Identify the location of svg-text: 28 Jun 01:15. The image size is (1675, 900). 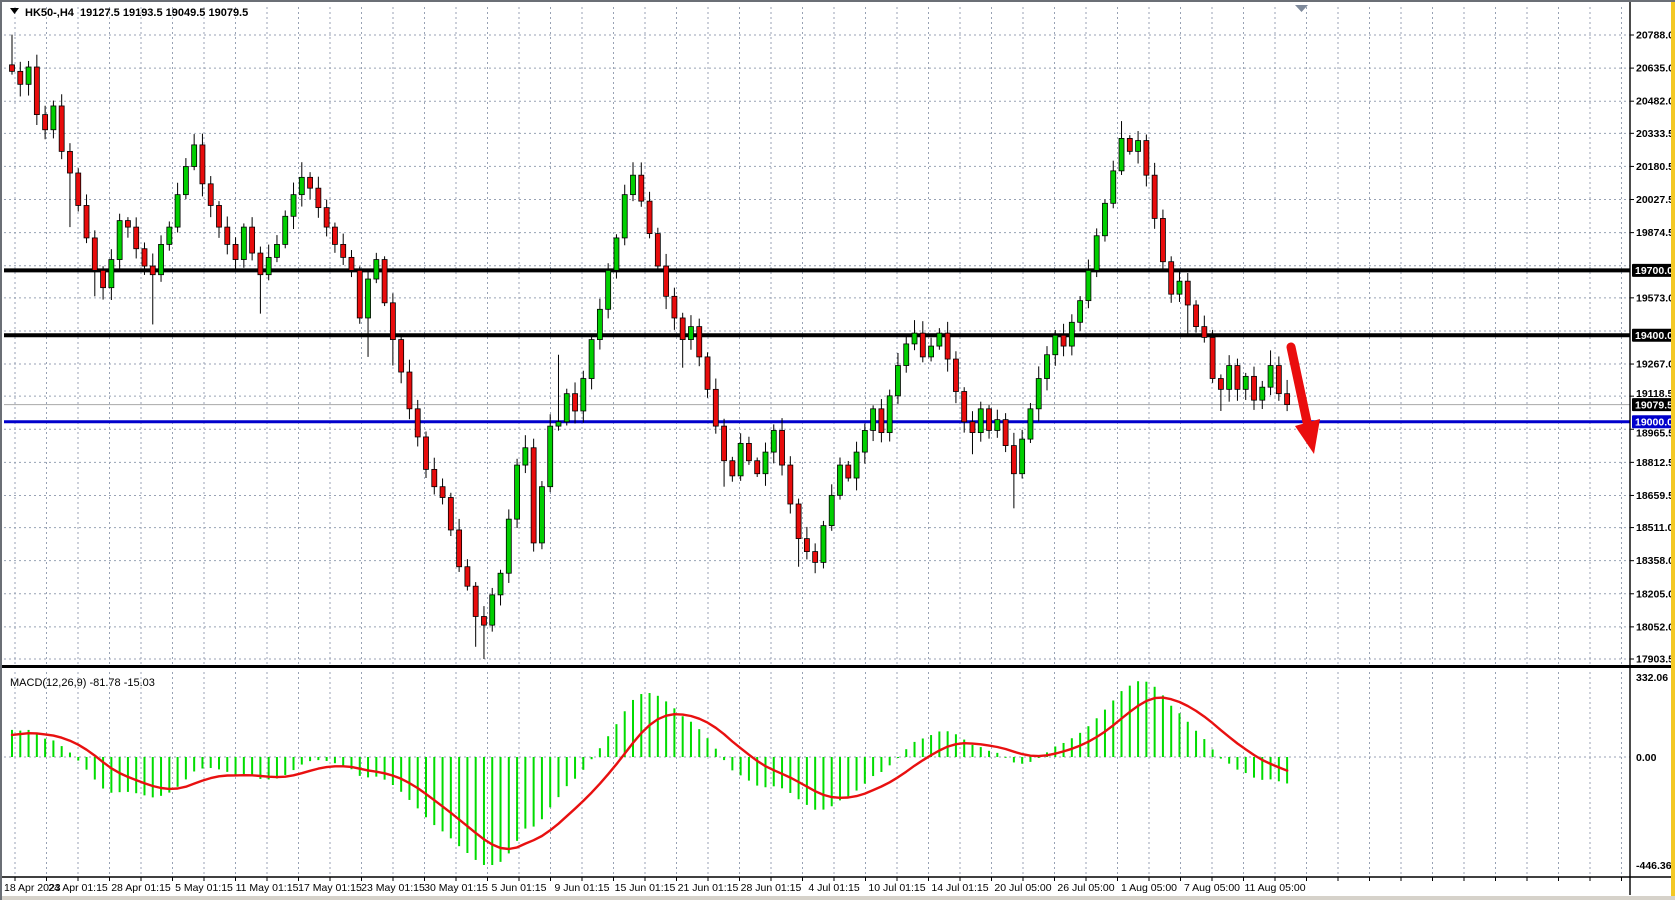
(771, 888).